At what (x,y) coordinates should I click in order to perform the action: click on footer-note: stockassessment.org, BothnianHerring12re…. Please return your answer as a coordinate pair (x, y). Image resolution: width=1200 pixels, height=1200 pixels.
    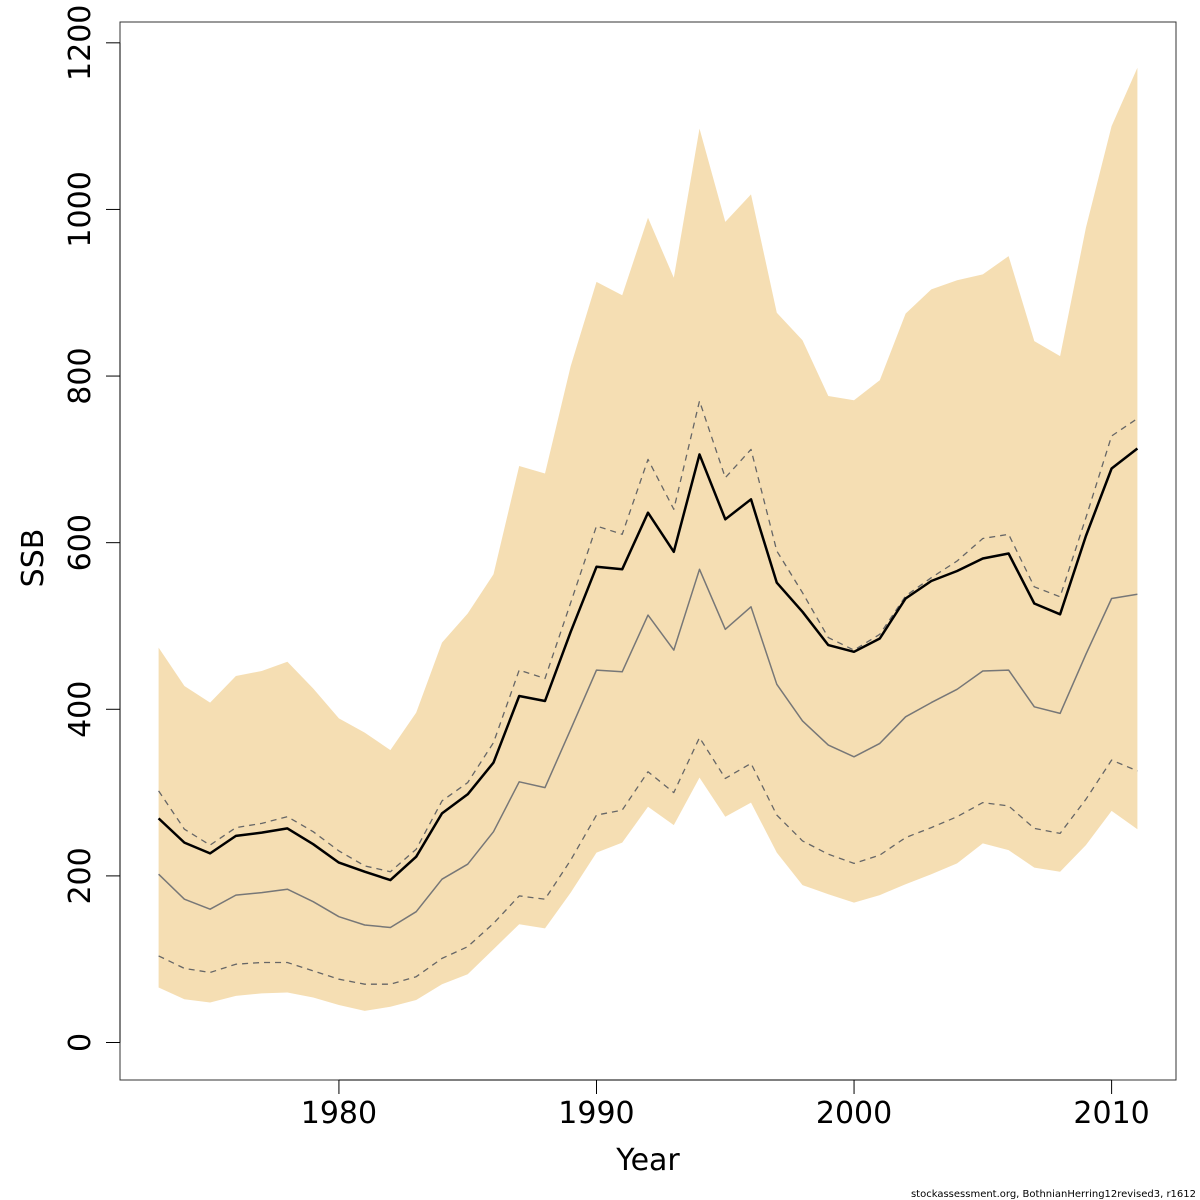
    Looking at the image, I should click on (1053, 1194).